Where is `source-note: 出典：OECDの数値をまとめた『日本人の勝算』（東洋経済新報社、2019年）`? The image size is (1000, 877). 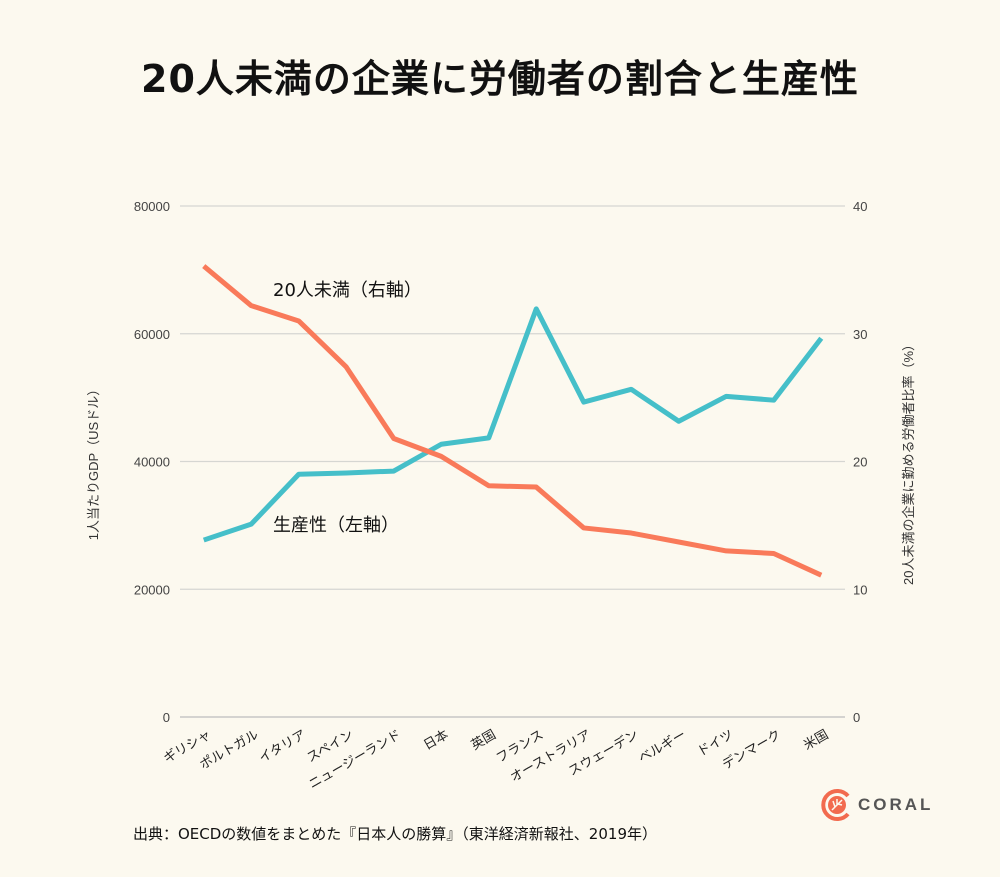
source-note: 出典：OECDの数値をまとめた『日本人の勝算』（東洋経済新報社、2019年） is located at coordinates (395, 834).